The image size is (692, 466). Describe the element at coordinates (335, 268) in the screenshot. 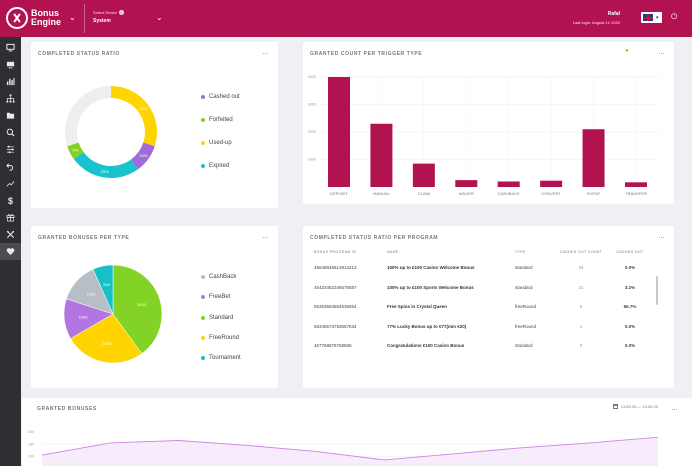

I see `cell-id: 46648848513813213` at that location.